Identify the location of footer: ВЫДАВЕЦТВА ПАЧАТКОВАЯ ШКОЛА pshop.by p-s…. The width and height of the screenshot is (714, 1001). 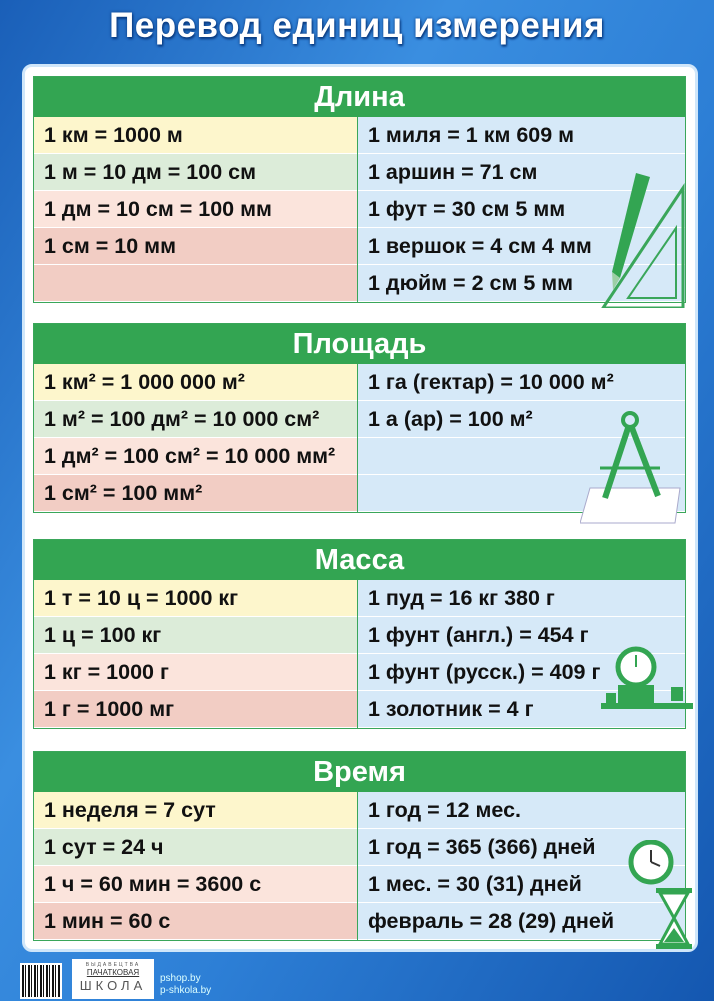
(357, 978).